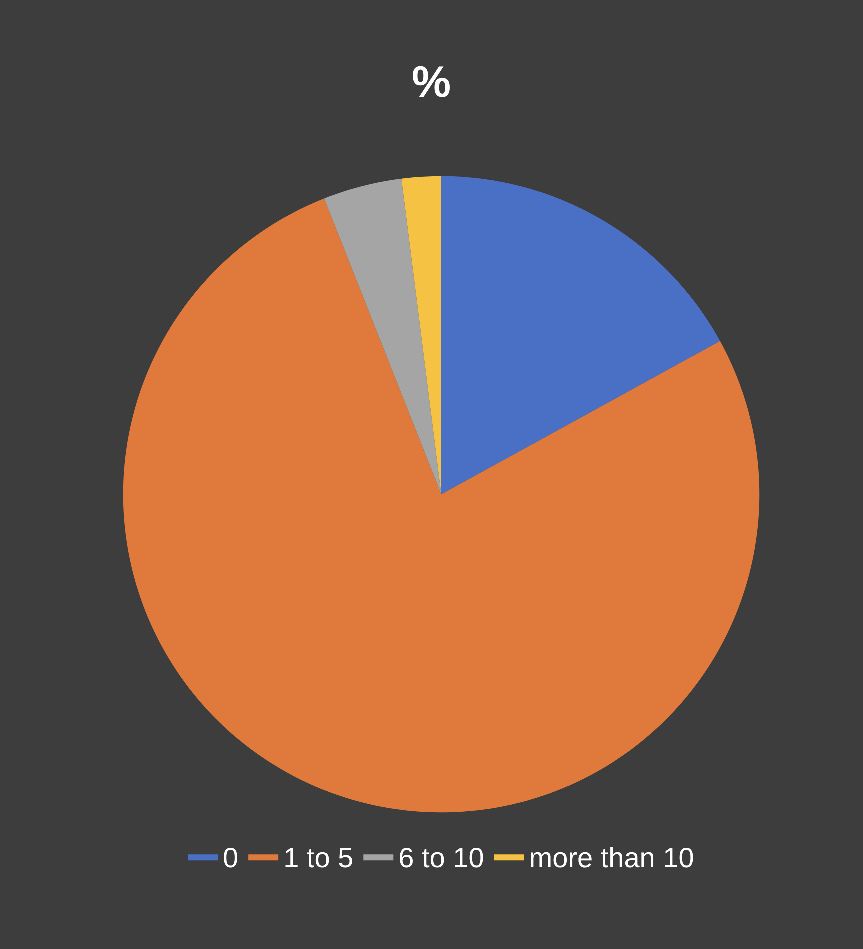 The width and height of the screenshot is (863, 949). What do you see at coordinates (319, 858) in the screenshot?
I see `legend-label: 1 to 5` at bounding box center [319, 858].